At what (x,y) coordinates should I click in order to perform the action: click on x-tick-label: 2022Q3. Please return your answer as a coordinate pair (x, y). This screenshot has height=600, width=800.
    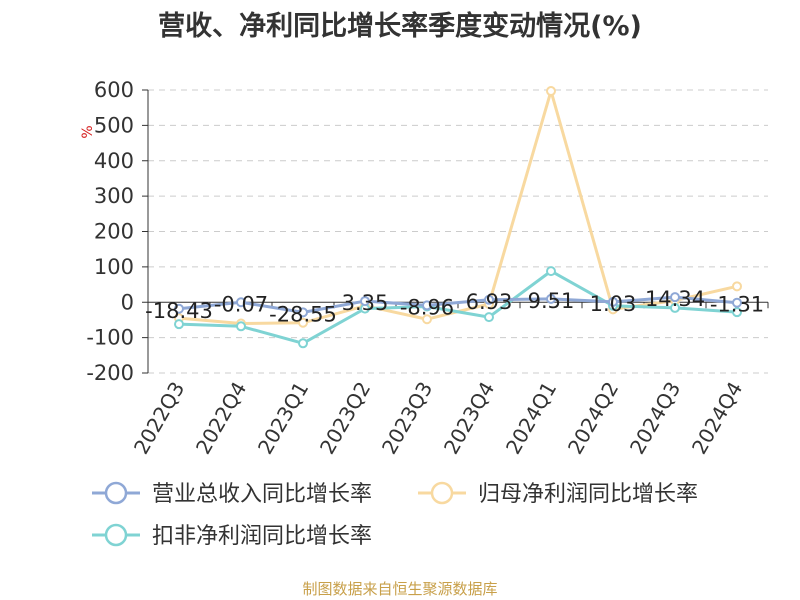
    Looking at the image, I should click on (159, 418).